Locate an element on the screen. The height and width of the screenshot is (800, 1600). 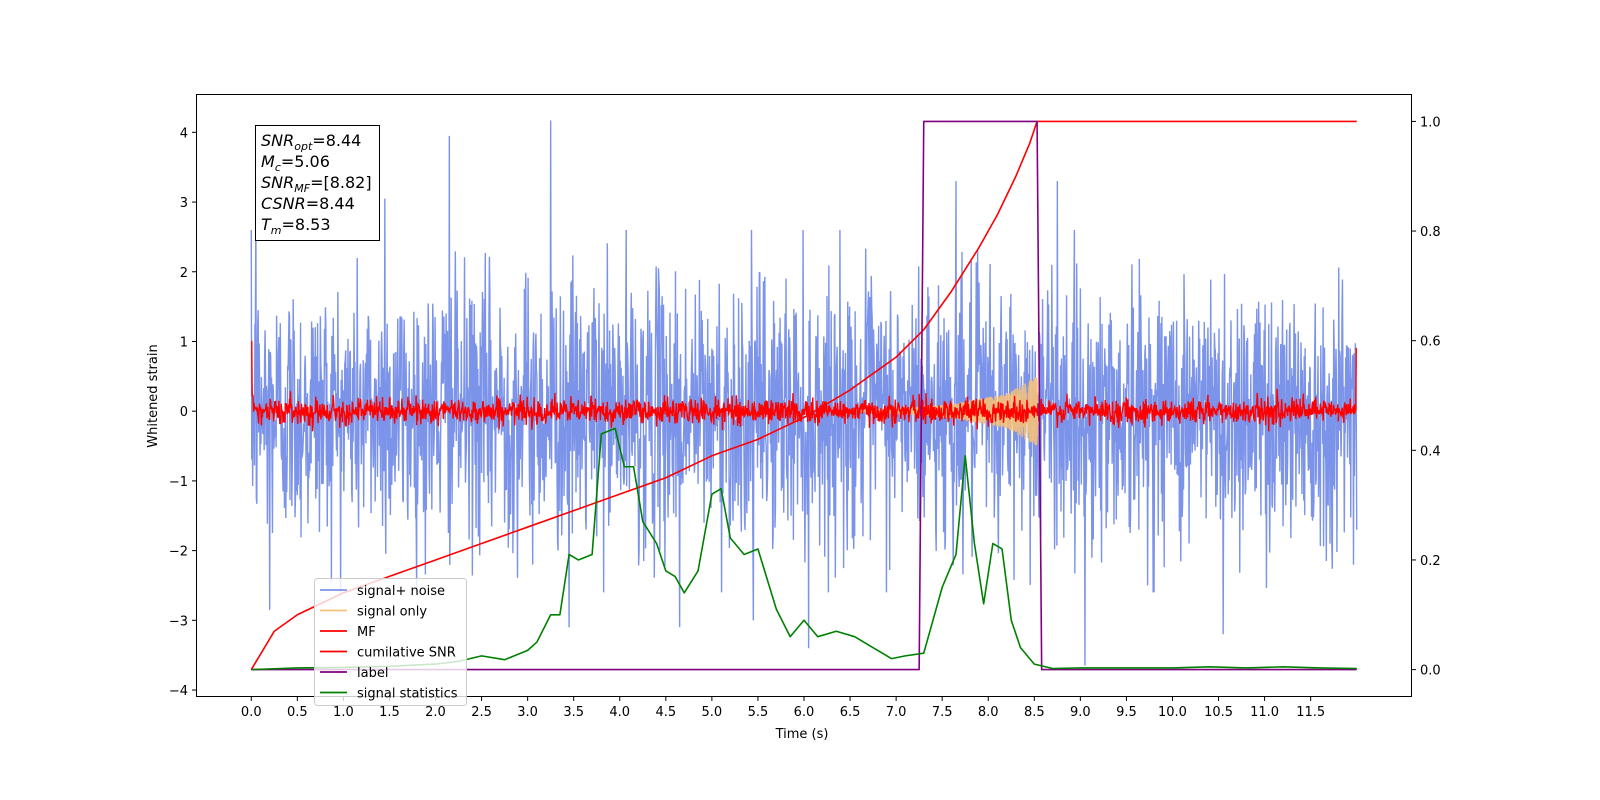
x-tick-label: 5.5 is located at coordinates (758, 712).